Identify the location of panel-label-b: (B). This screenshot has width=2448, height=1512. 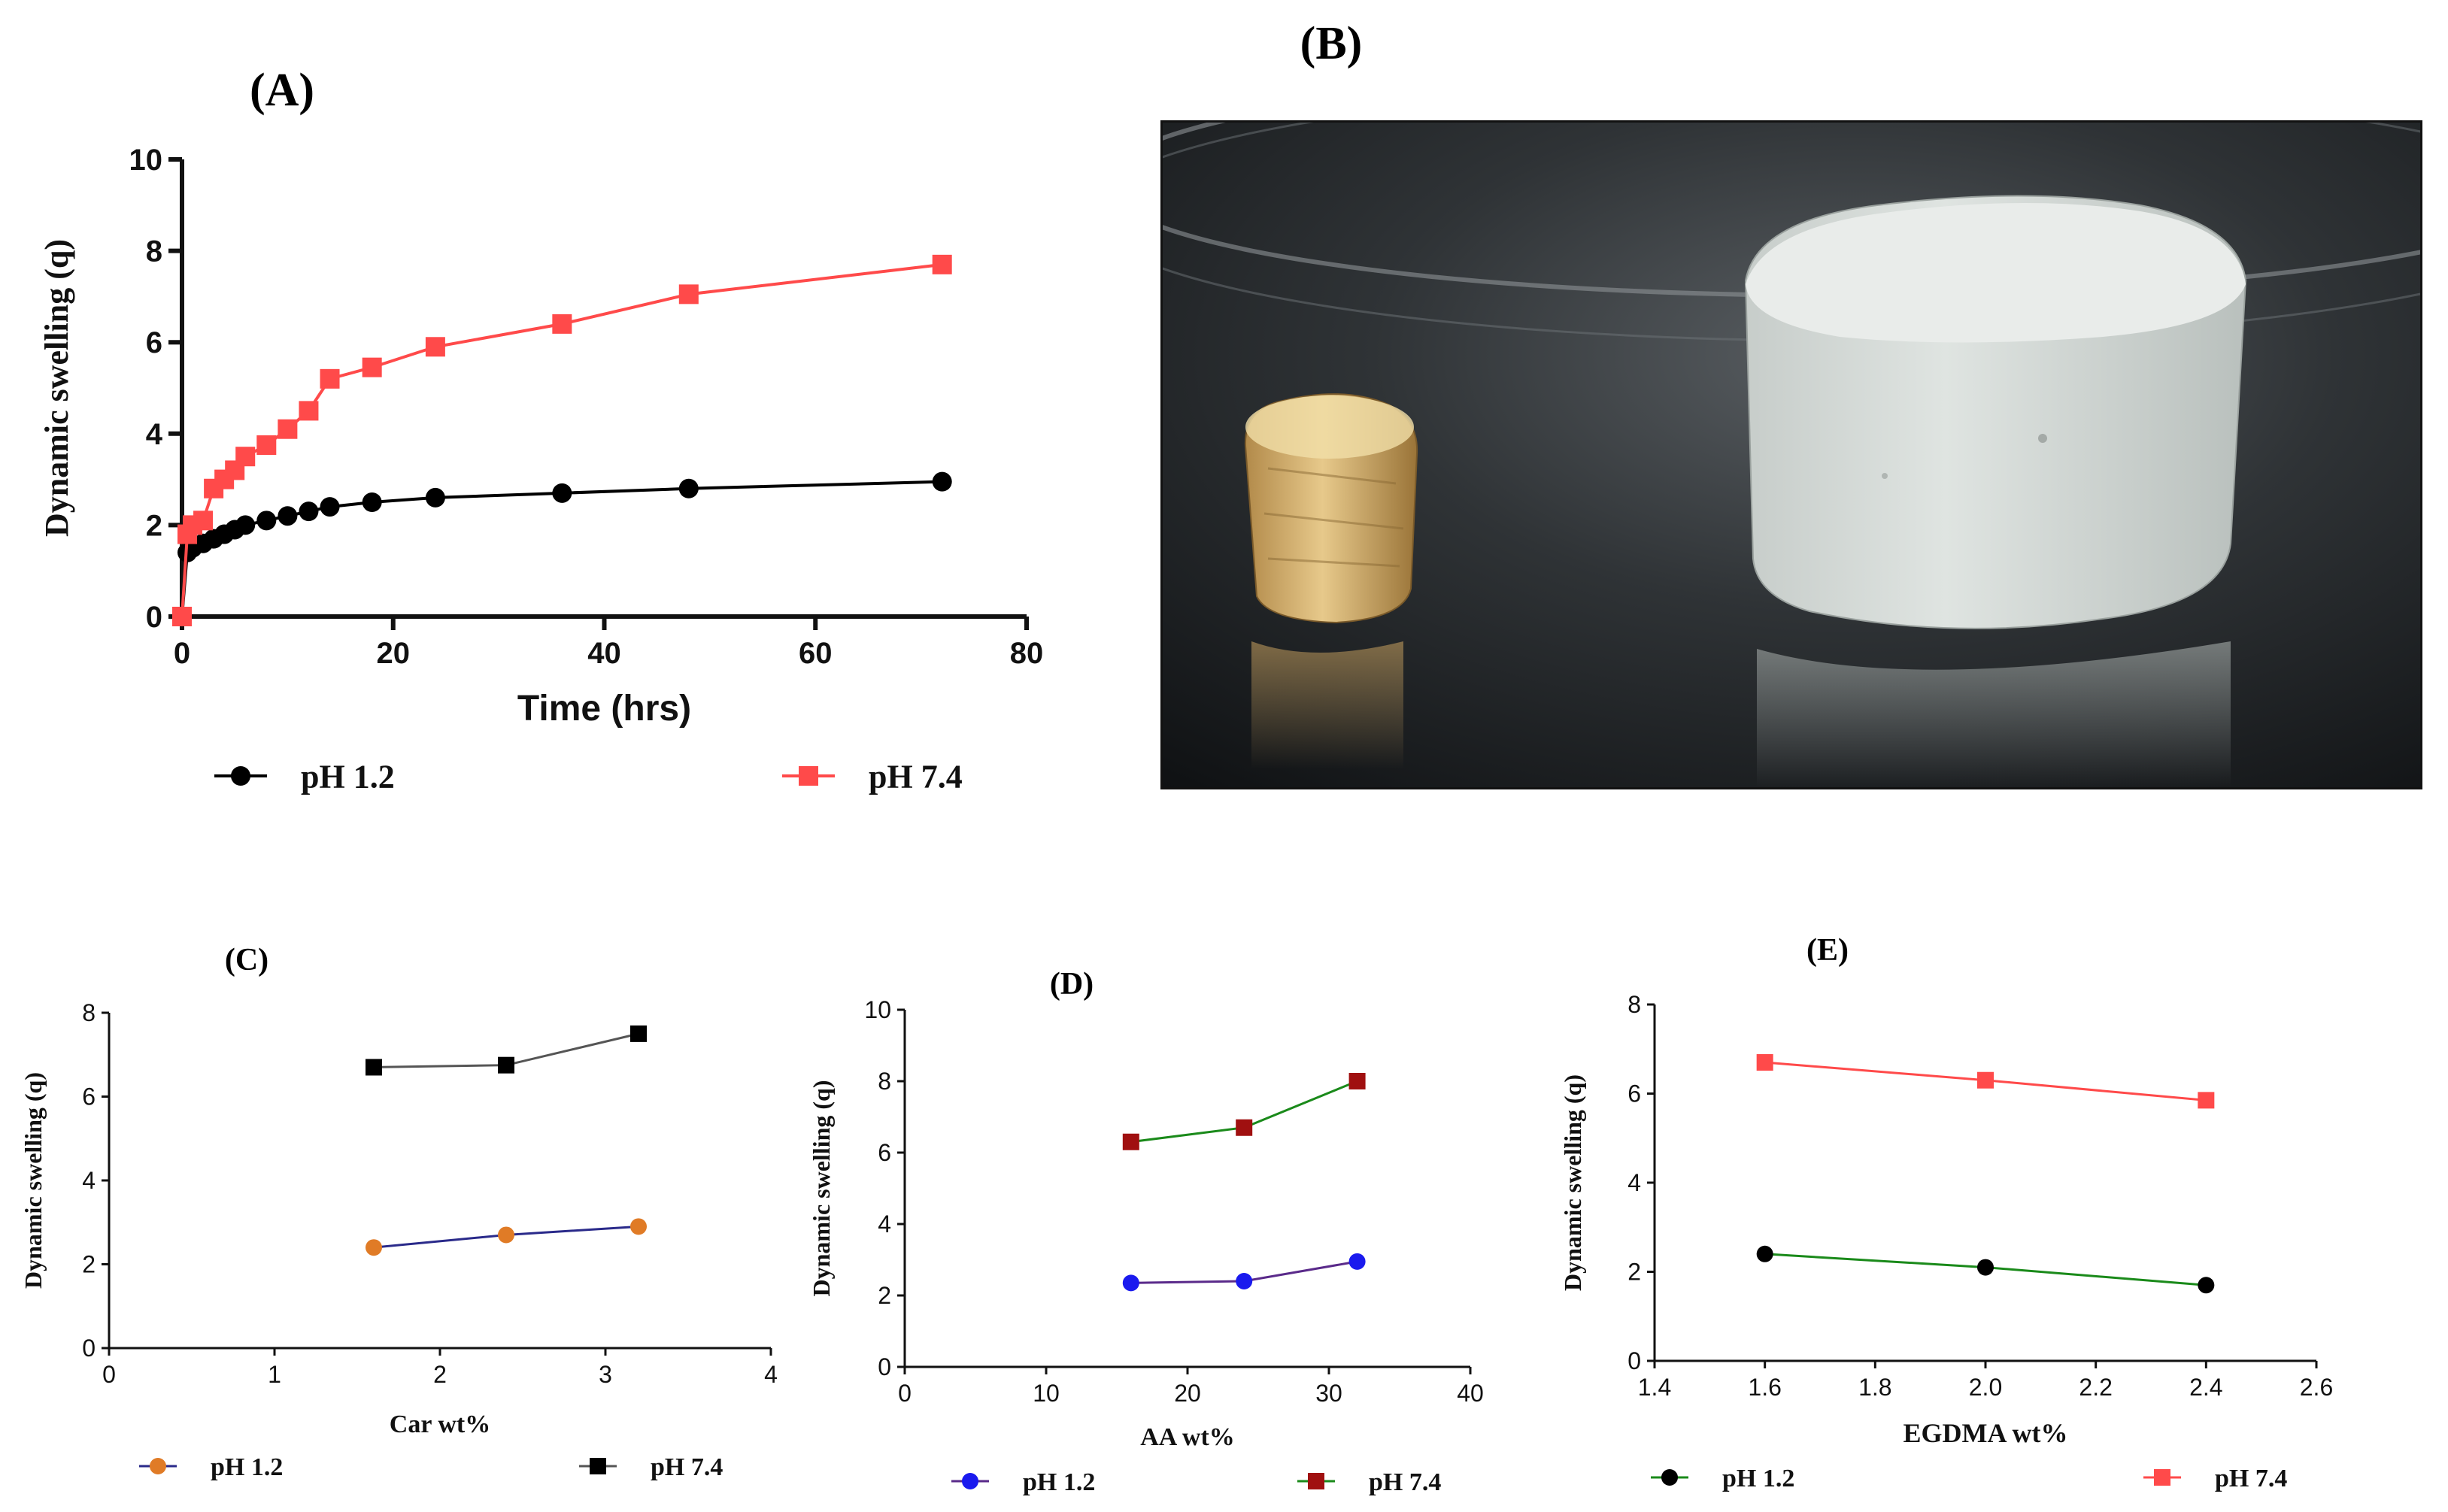
(1331, 43).